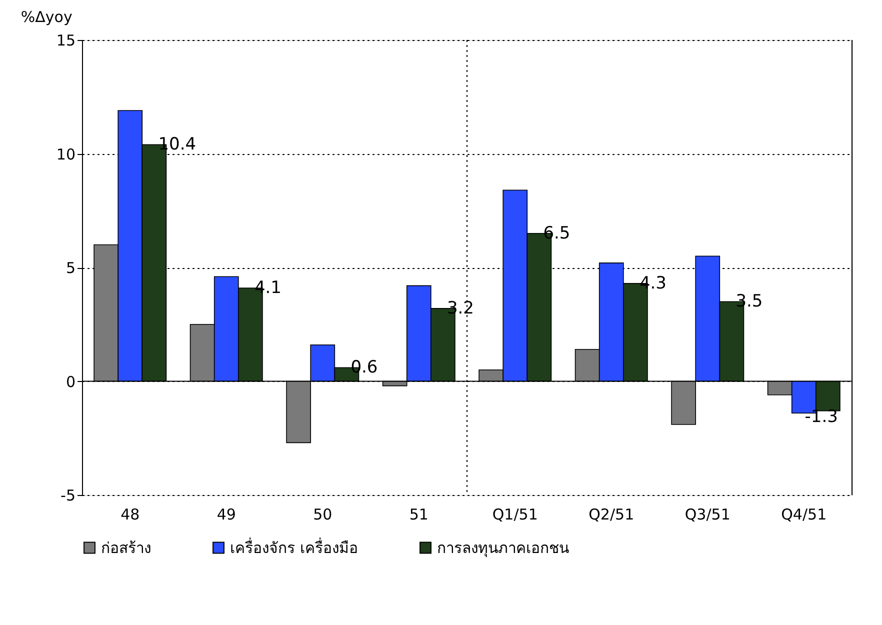  What do you see at coordinates (804, 515) in the screenshot?
I see `x-tick-label: Q4/51` at bounding box center [804, 515].